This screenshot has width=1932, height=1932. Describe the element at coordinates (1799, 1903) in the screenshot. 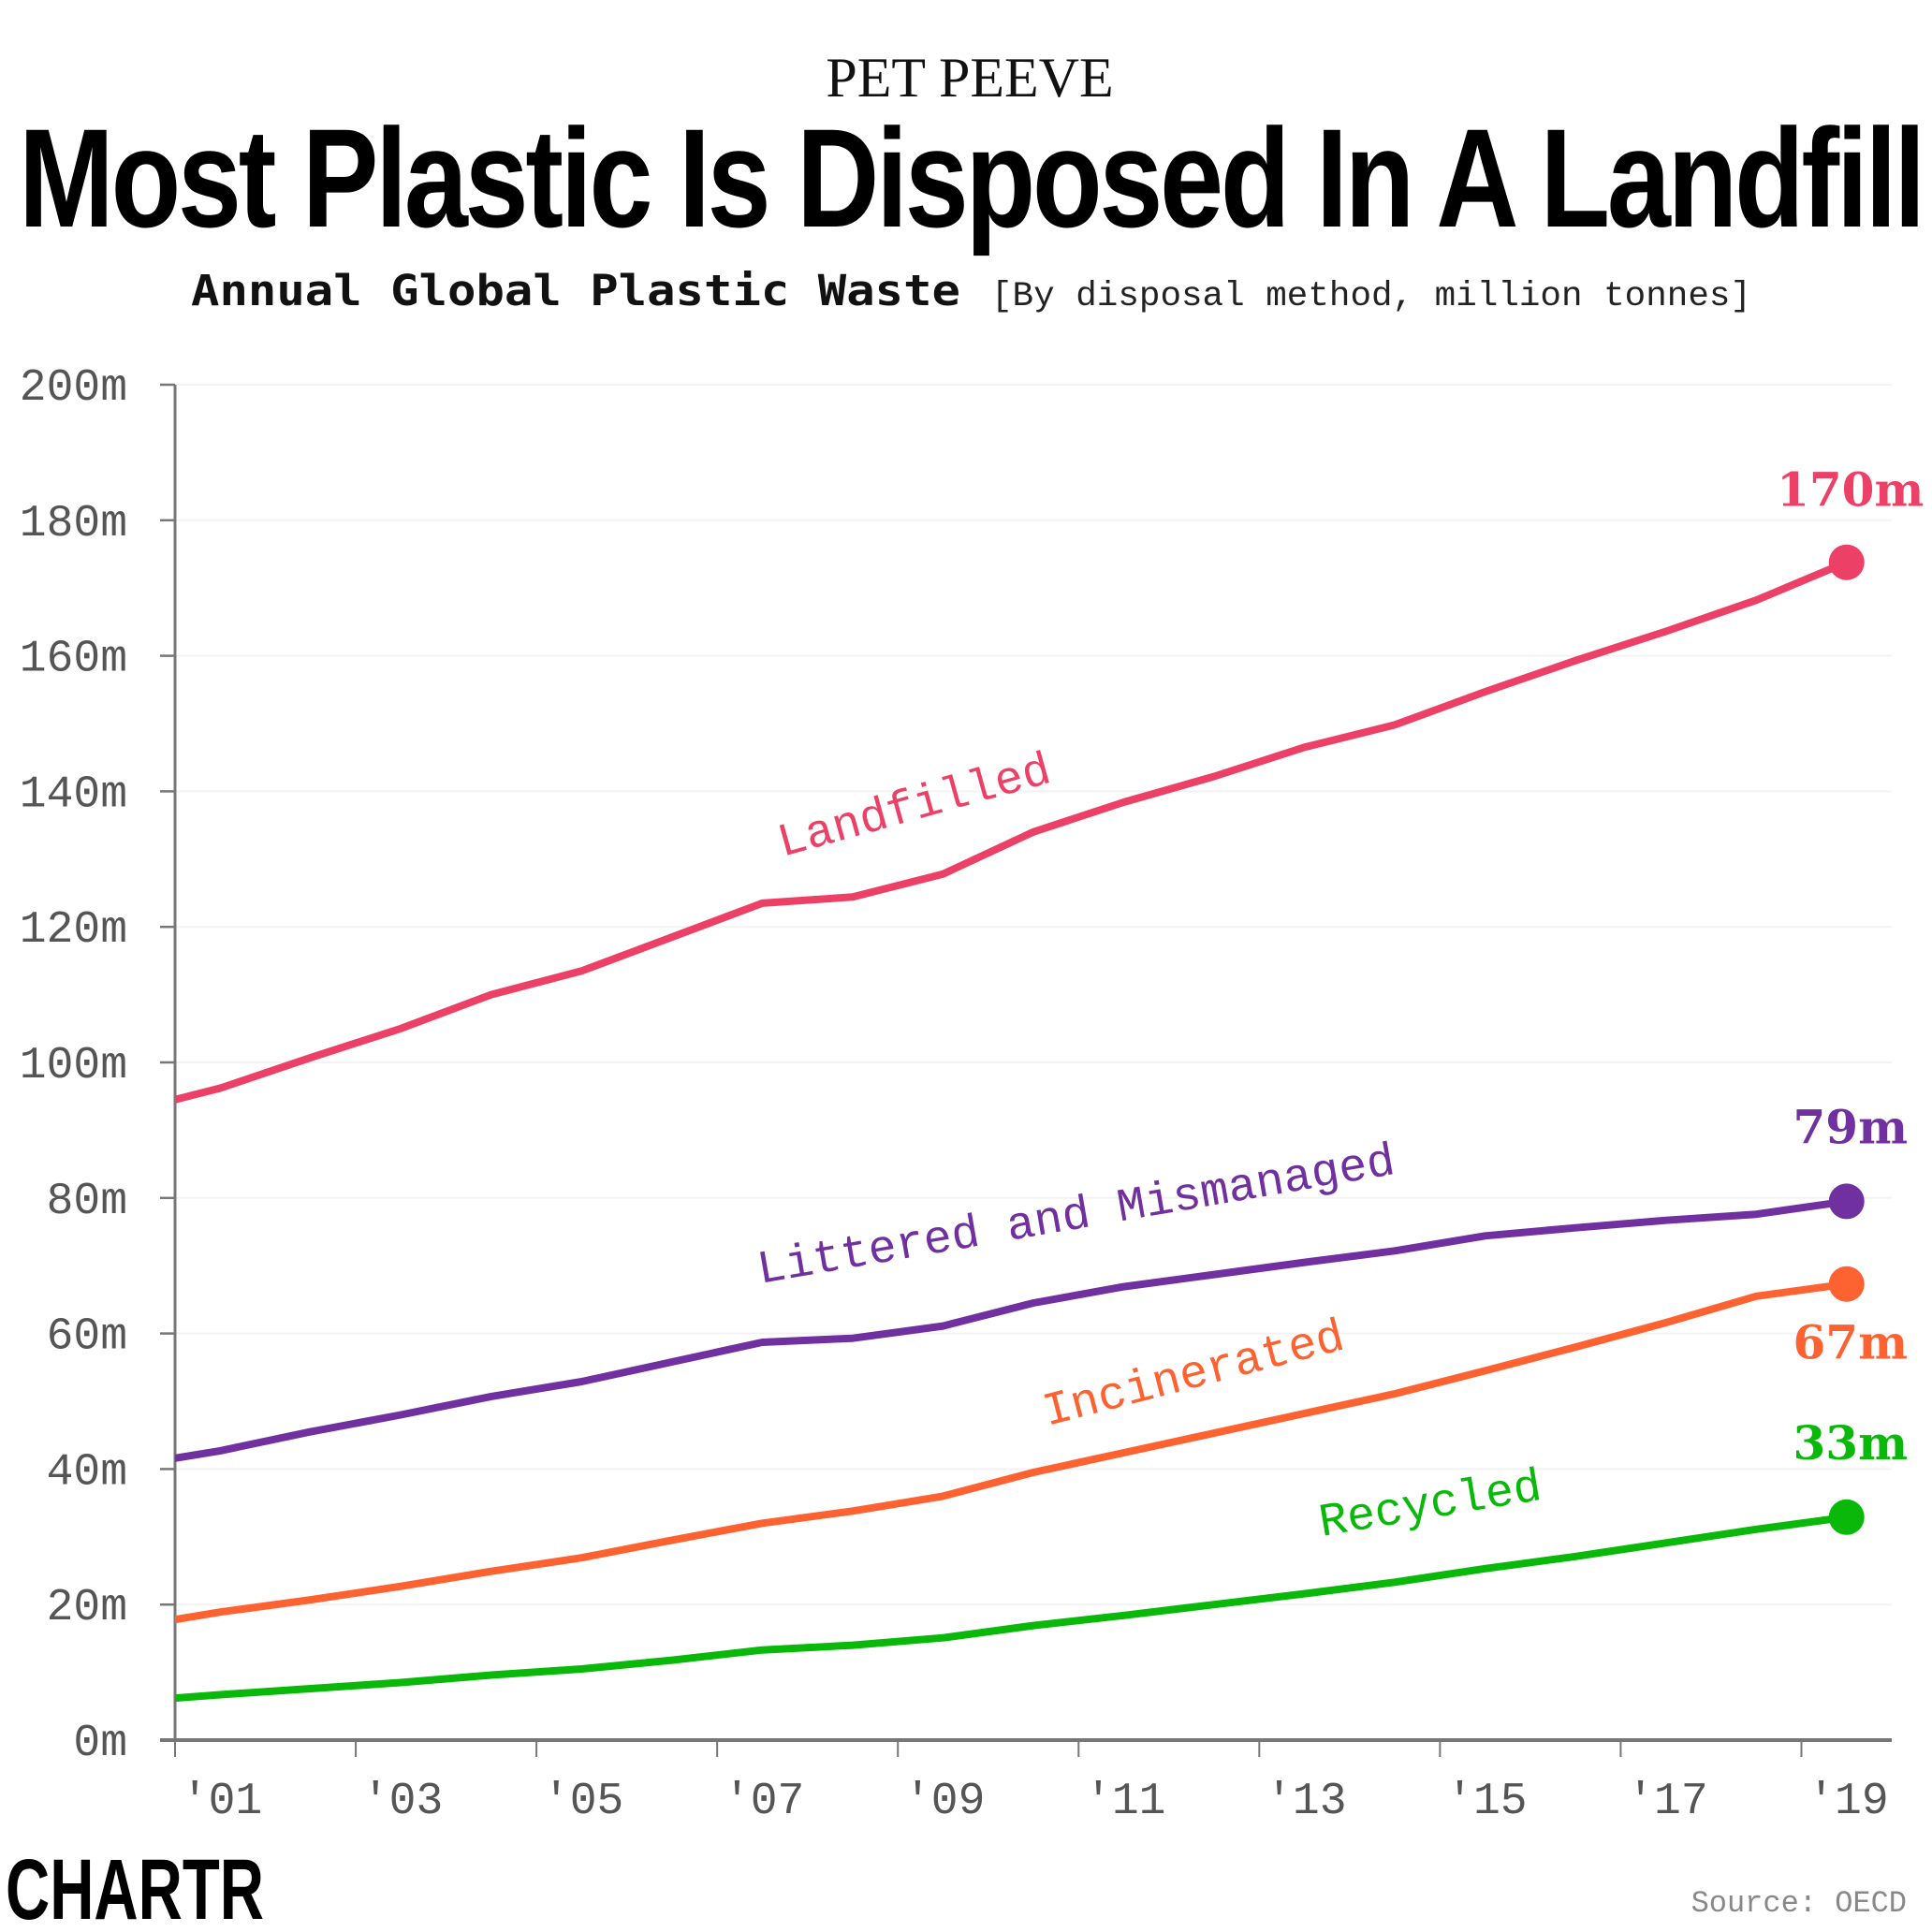

I see `source-note: Source: OECD` at that location.